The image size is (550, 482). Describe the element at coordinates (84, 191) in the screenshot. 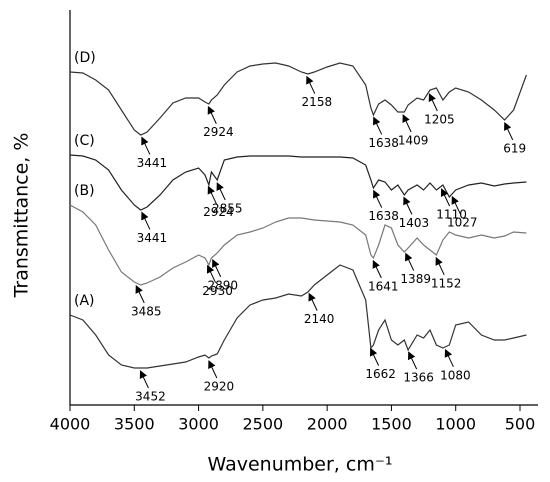

I see `series-label: (B)` at that location.